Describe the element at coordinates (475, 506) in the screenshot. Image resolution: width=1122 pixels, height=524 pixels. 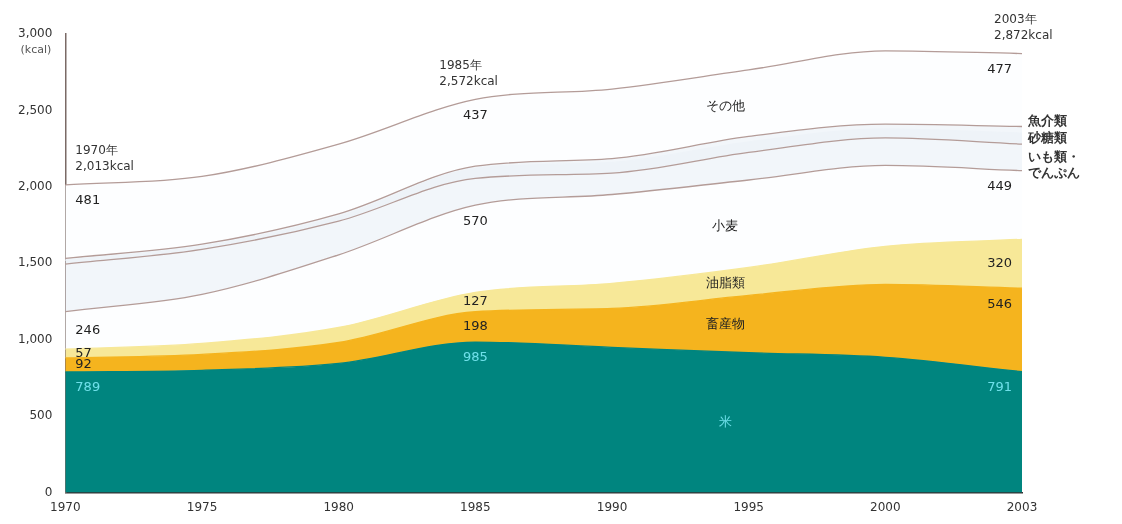
I see `x-tick-label: 1985` at that location.